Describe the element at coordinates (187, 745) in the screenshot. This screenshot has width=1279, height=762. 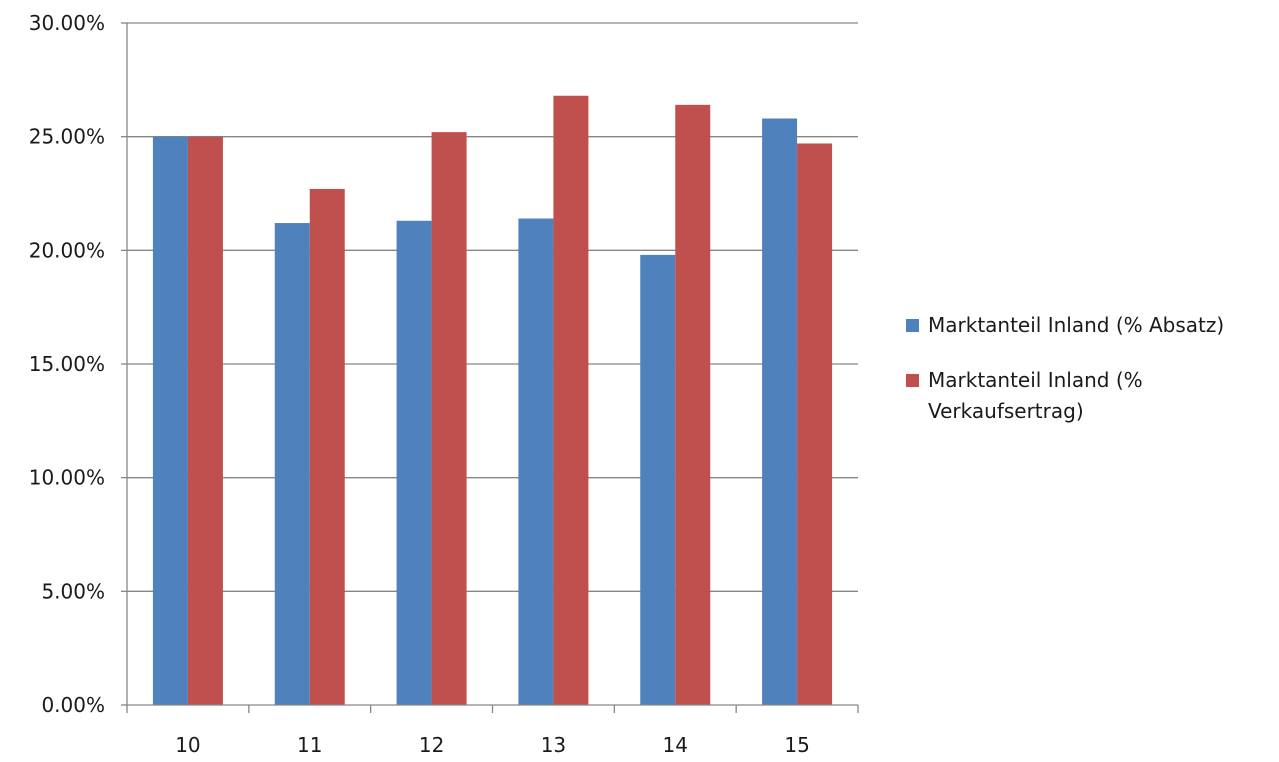
I see `x-tick-label: 10` at that location.